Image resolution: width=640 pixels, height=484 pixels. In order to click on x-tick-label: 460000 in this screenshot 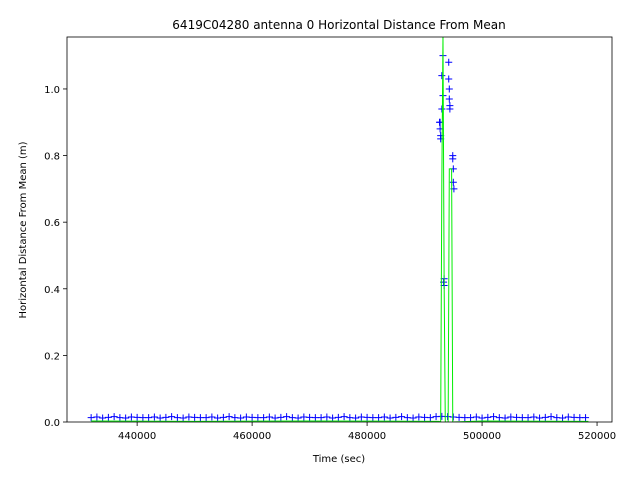, I will do `click(252, 436)`.